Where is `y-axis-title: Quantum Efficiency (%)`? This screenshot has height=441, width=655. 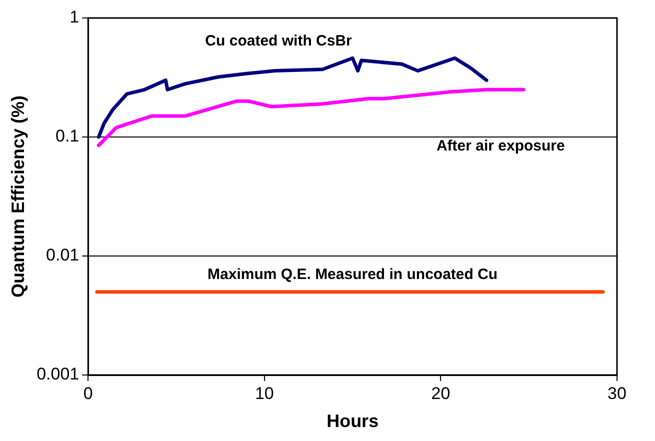 y-axis-title: Quantum Efficiency (%) is located at coordinates (18, 196).